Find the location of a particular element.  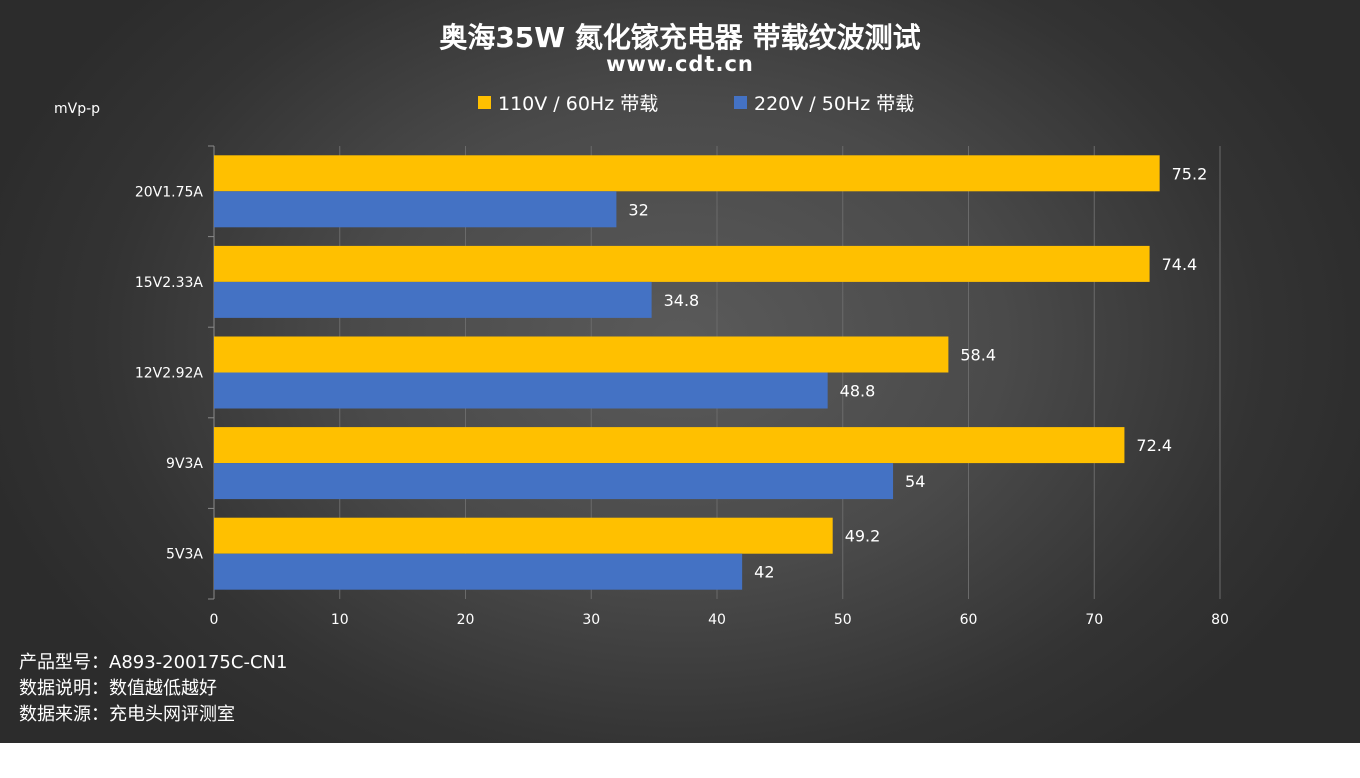

x-tick-label-0: 0 is located at coordinates (214, 620).